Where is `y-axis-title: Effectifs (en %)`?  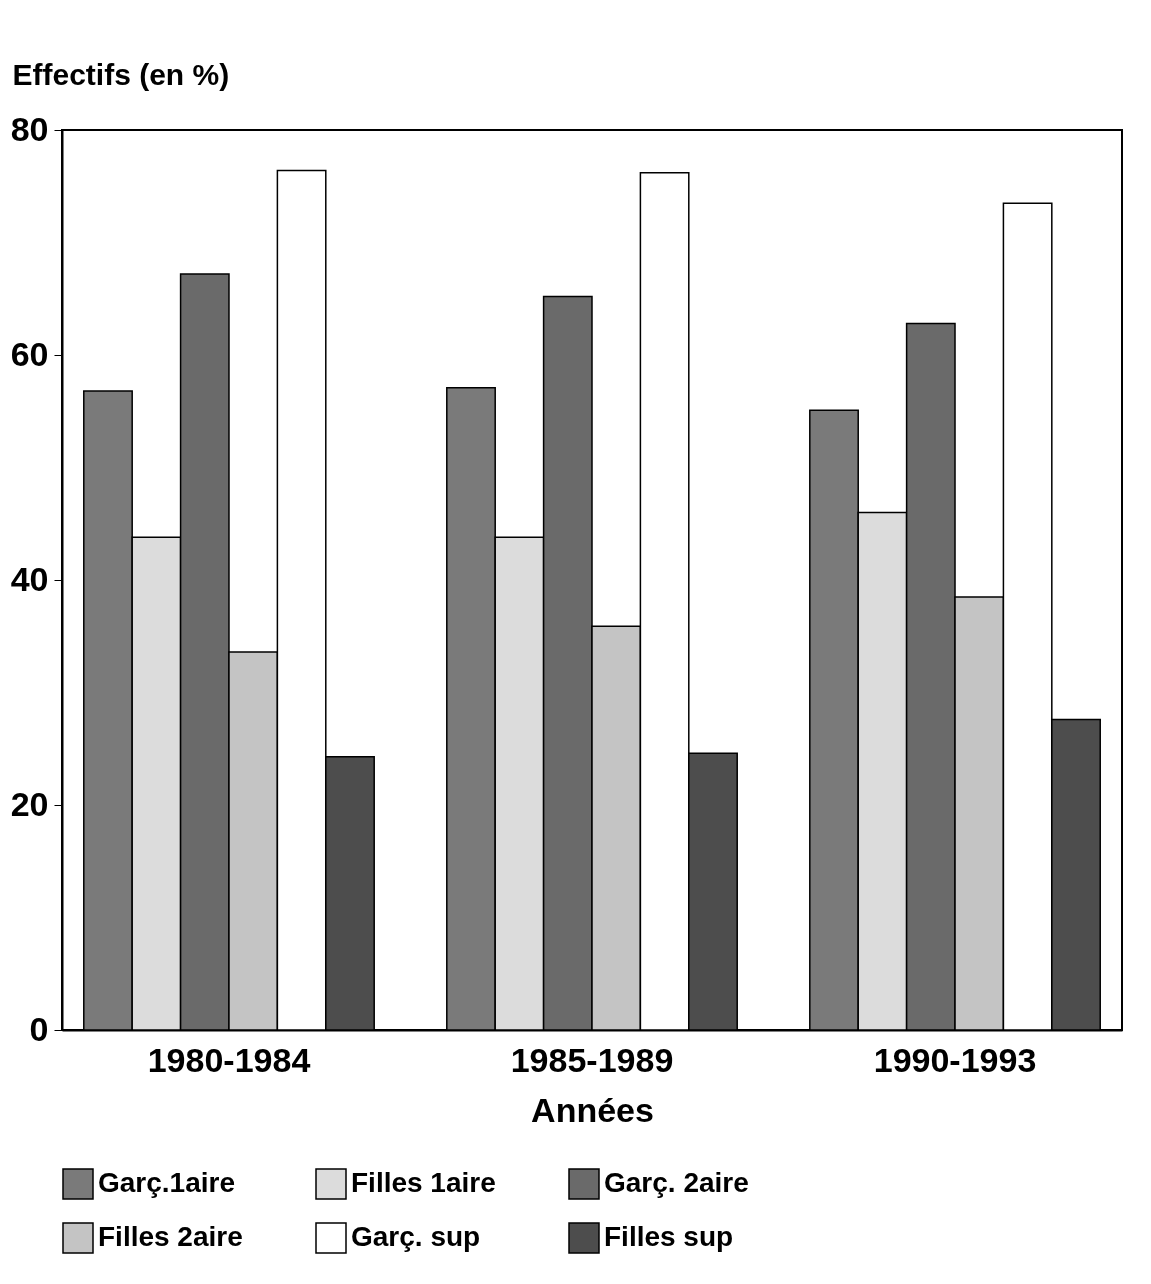
y-axis-title: Effectifs (en %) is located at coordinates (121, 74).